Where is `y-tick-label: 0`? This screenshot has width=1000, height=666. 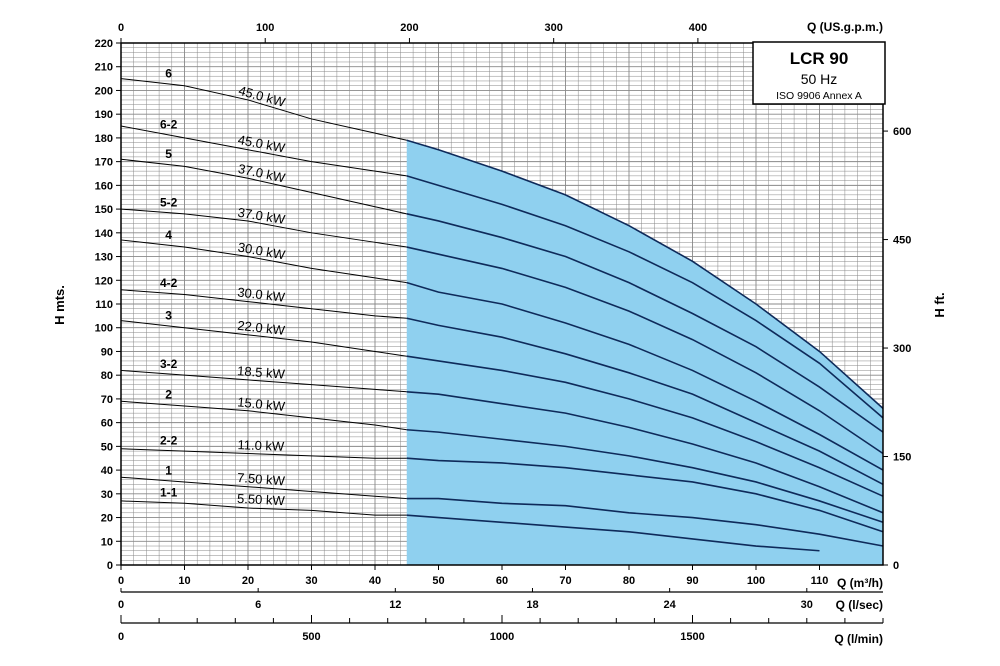
y-tick-label: 0 is located at coordinates (110, 566).